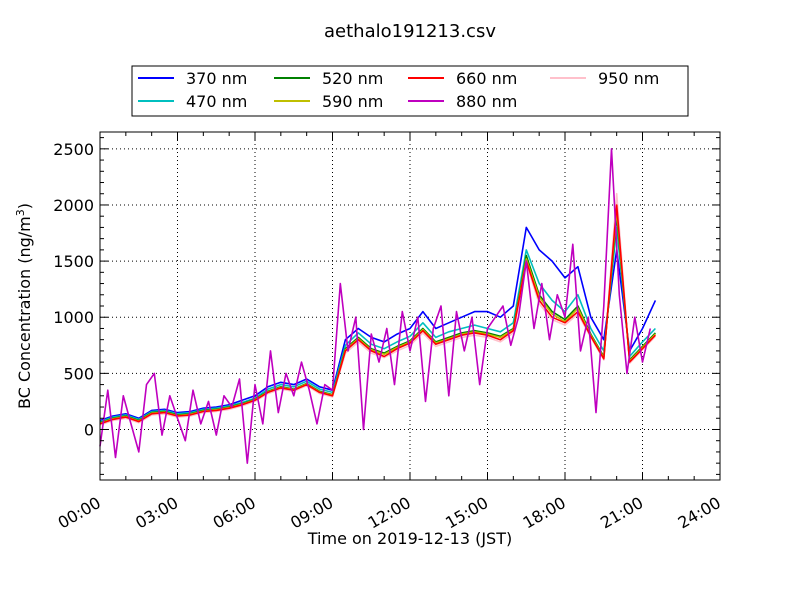 The width and height of the screenshot is (800, 600). Describe the element at coordinates (352, 101) in the screenshot. I see `legend-label: 590 nm` at that location.